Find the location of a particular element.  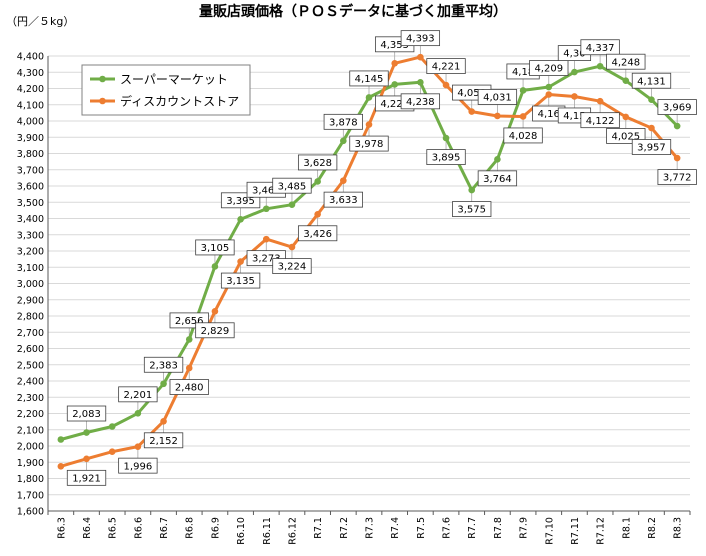

data-label: 3,273 is located at coordinates (266, 259).